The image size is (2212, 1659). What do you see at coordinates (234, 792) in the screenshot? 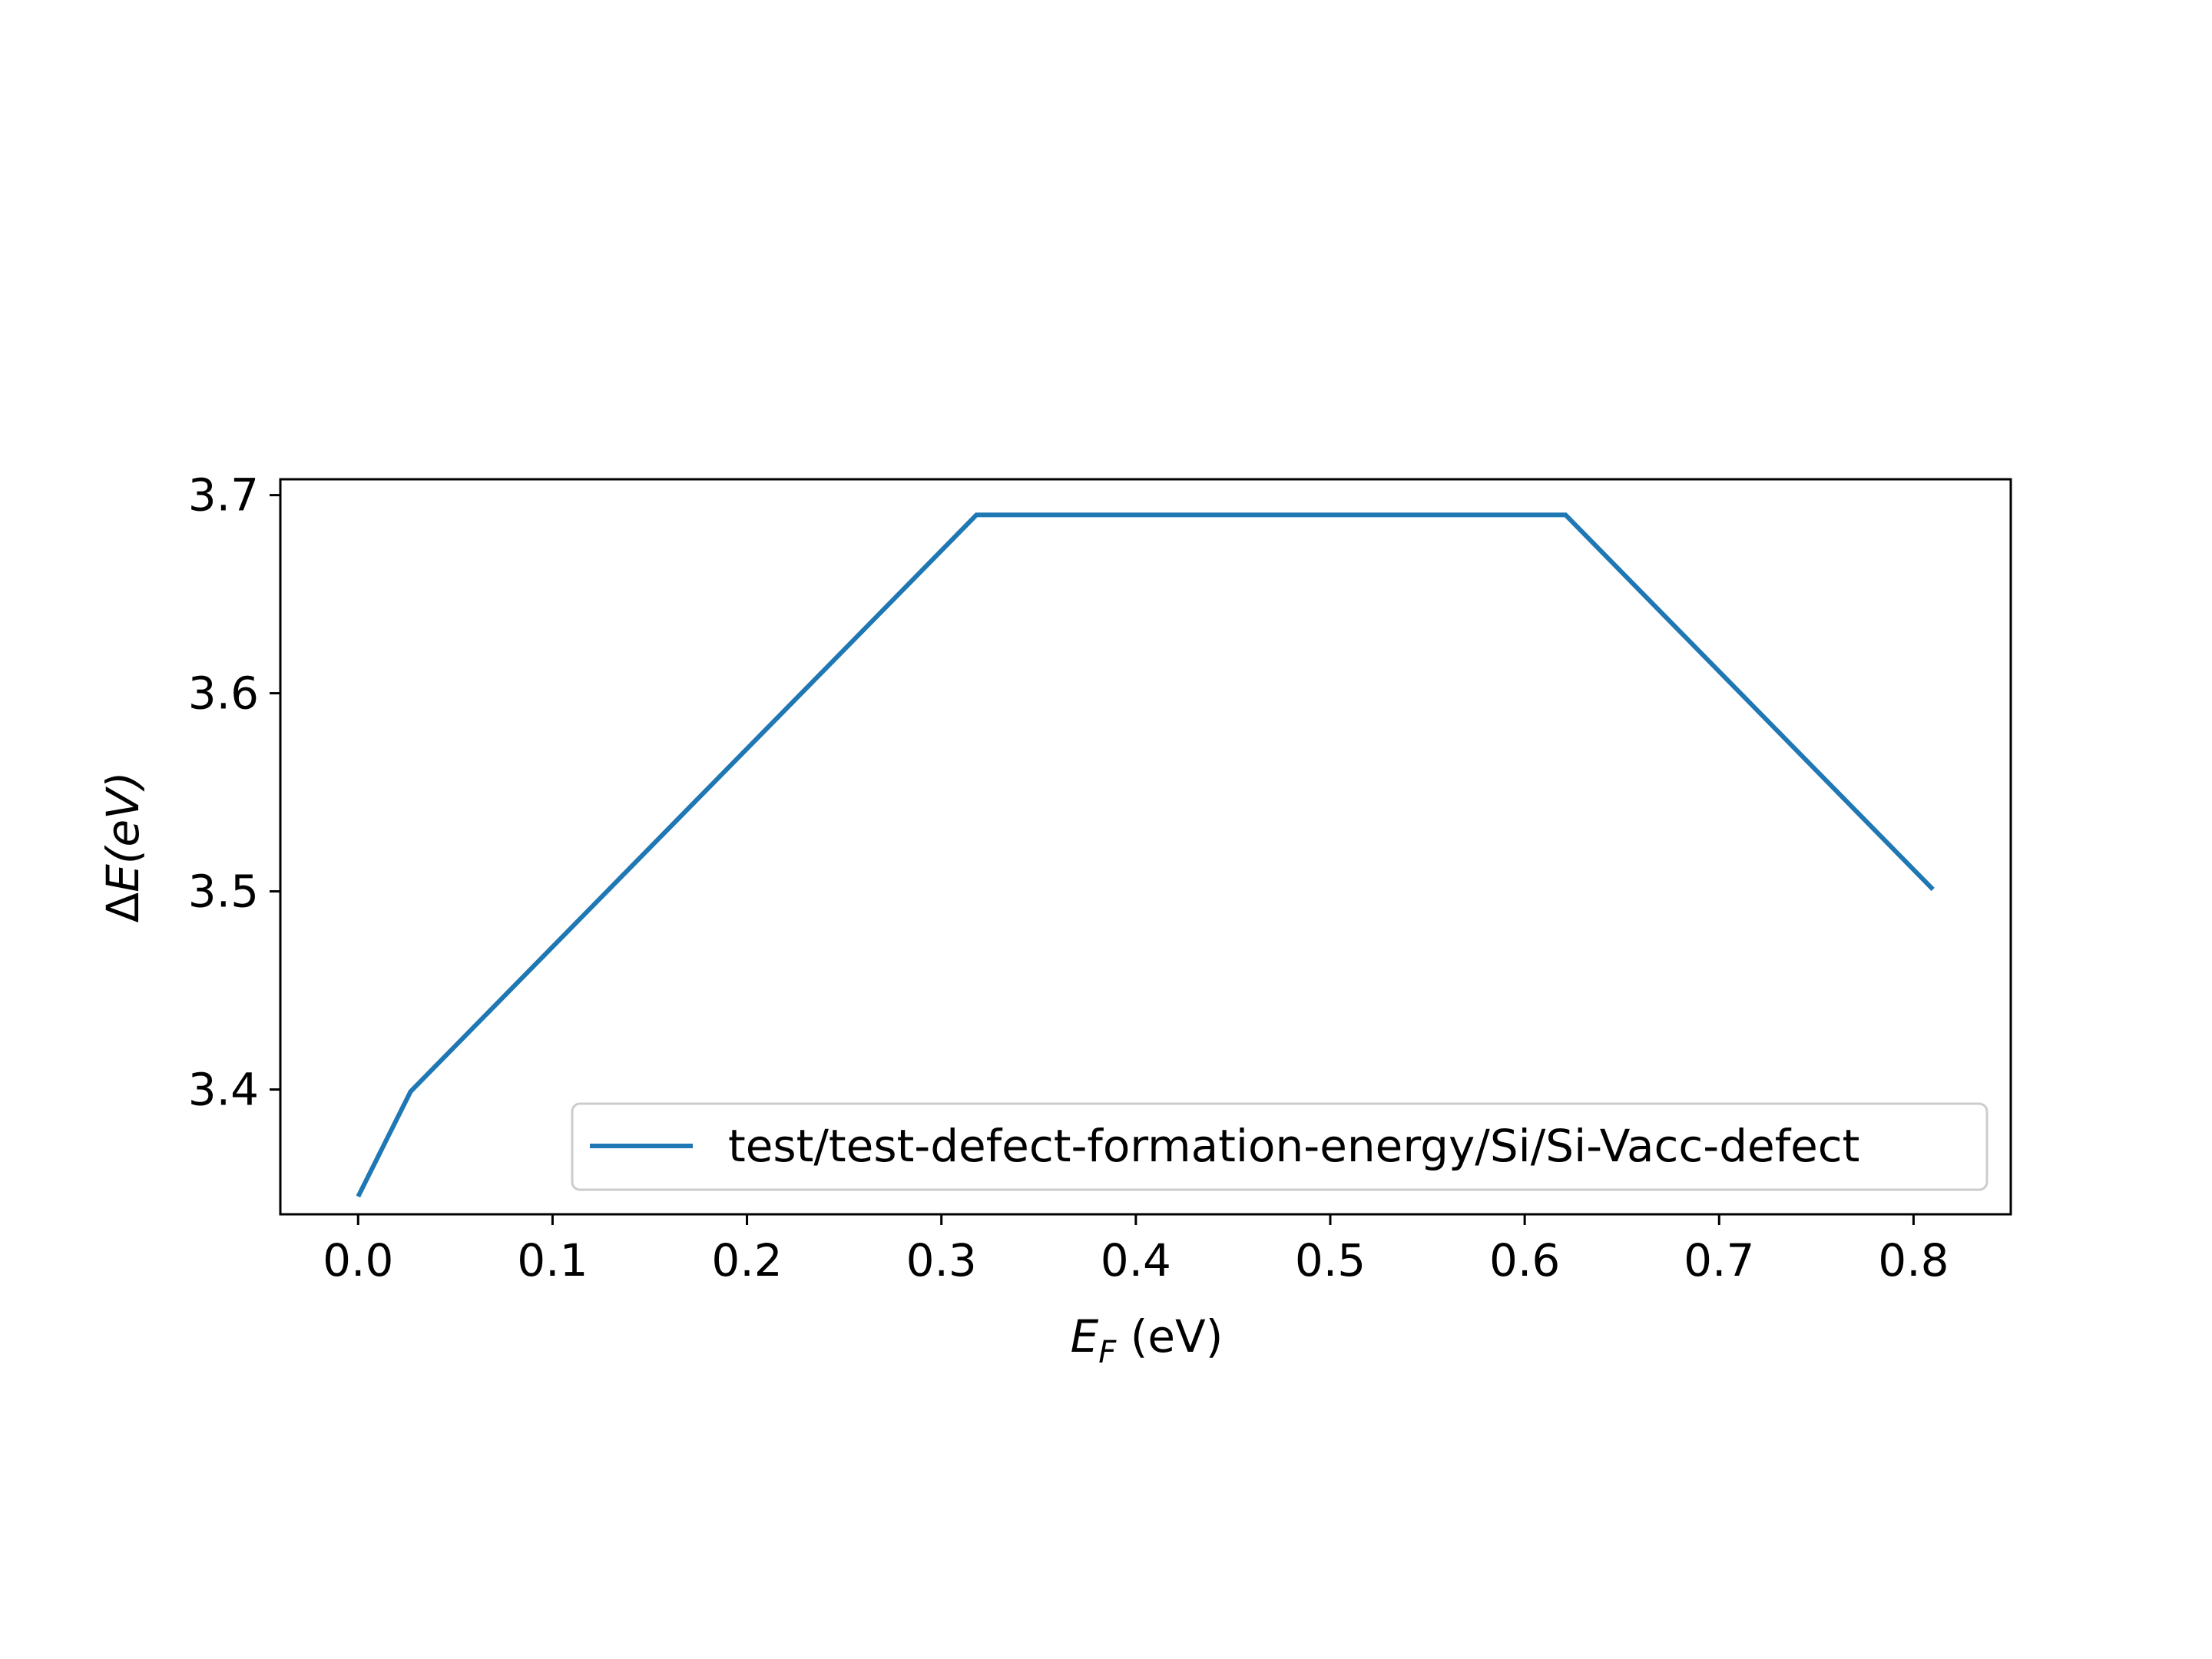
I see `y-axis-ticks: 3.4 3.5 3.6 3.7` at bounding box center [234, 792].